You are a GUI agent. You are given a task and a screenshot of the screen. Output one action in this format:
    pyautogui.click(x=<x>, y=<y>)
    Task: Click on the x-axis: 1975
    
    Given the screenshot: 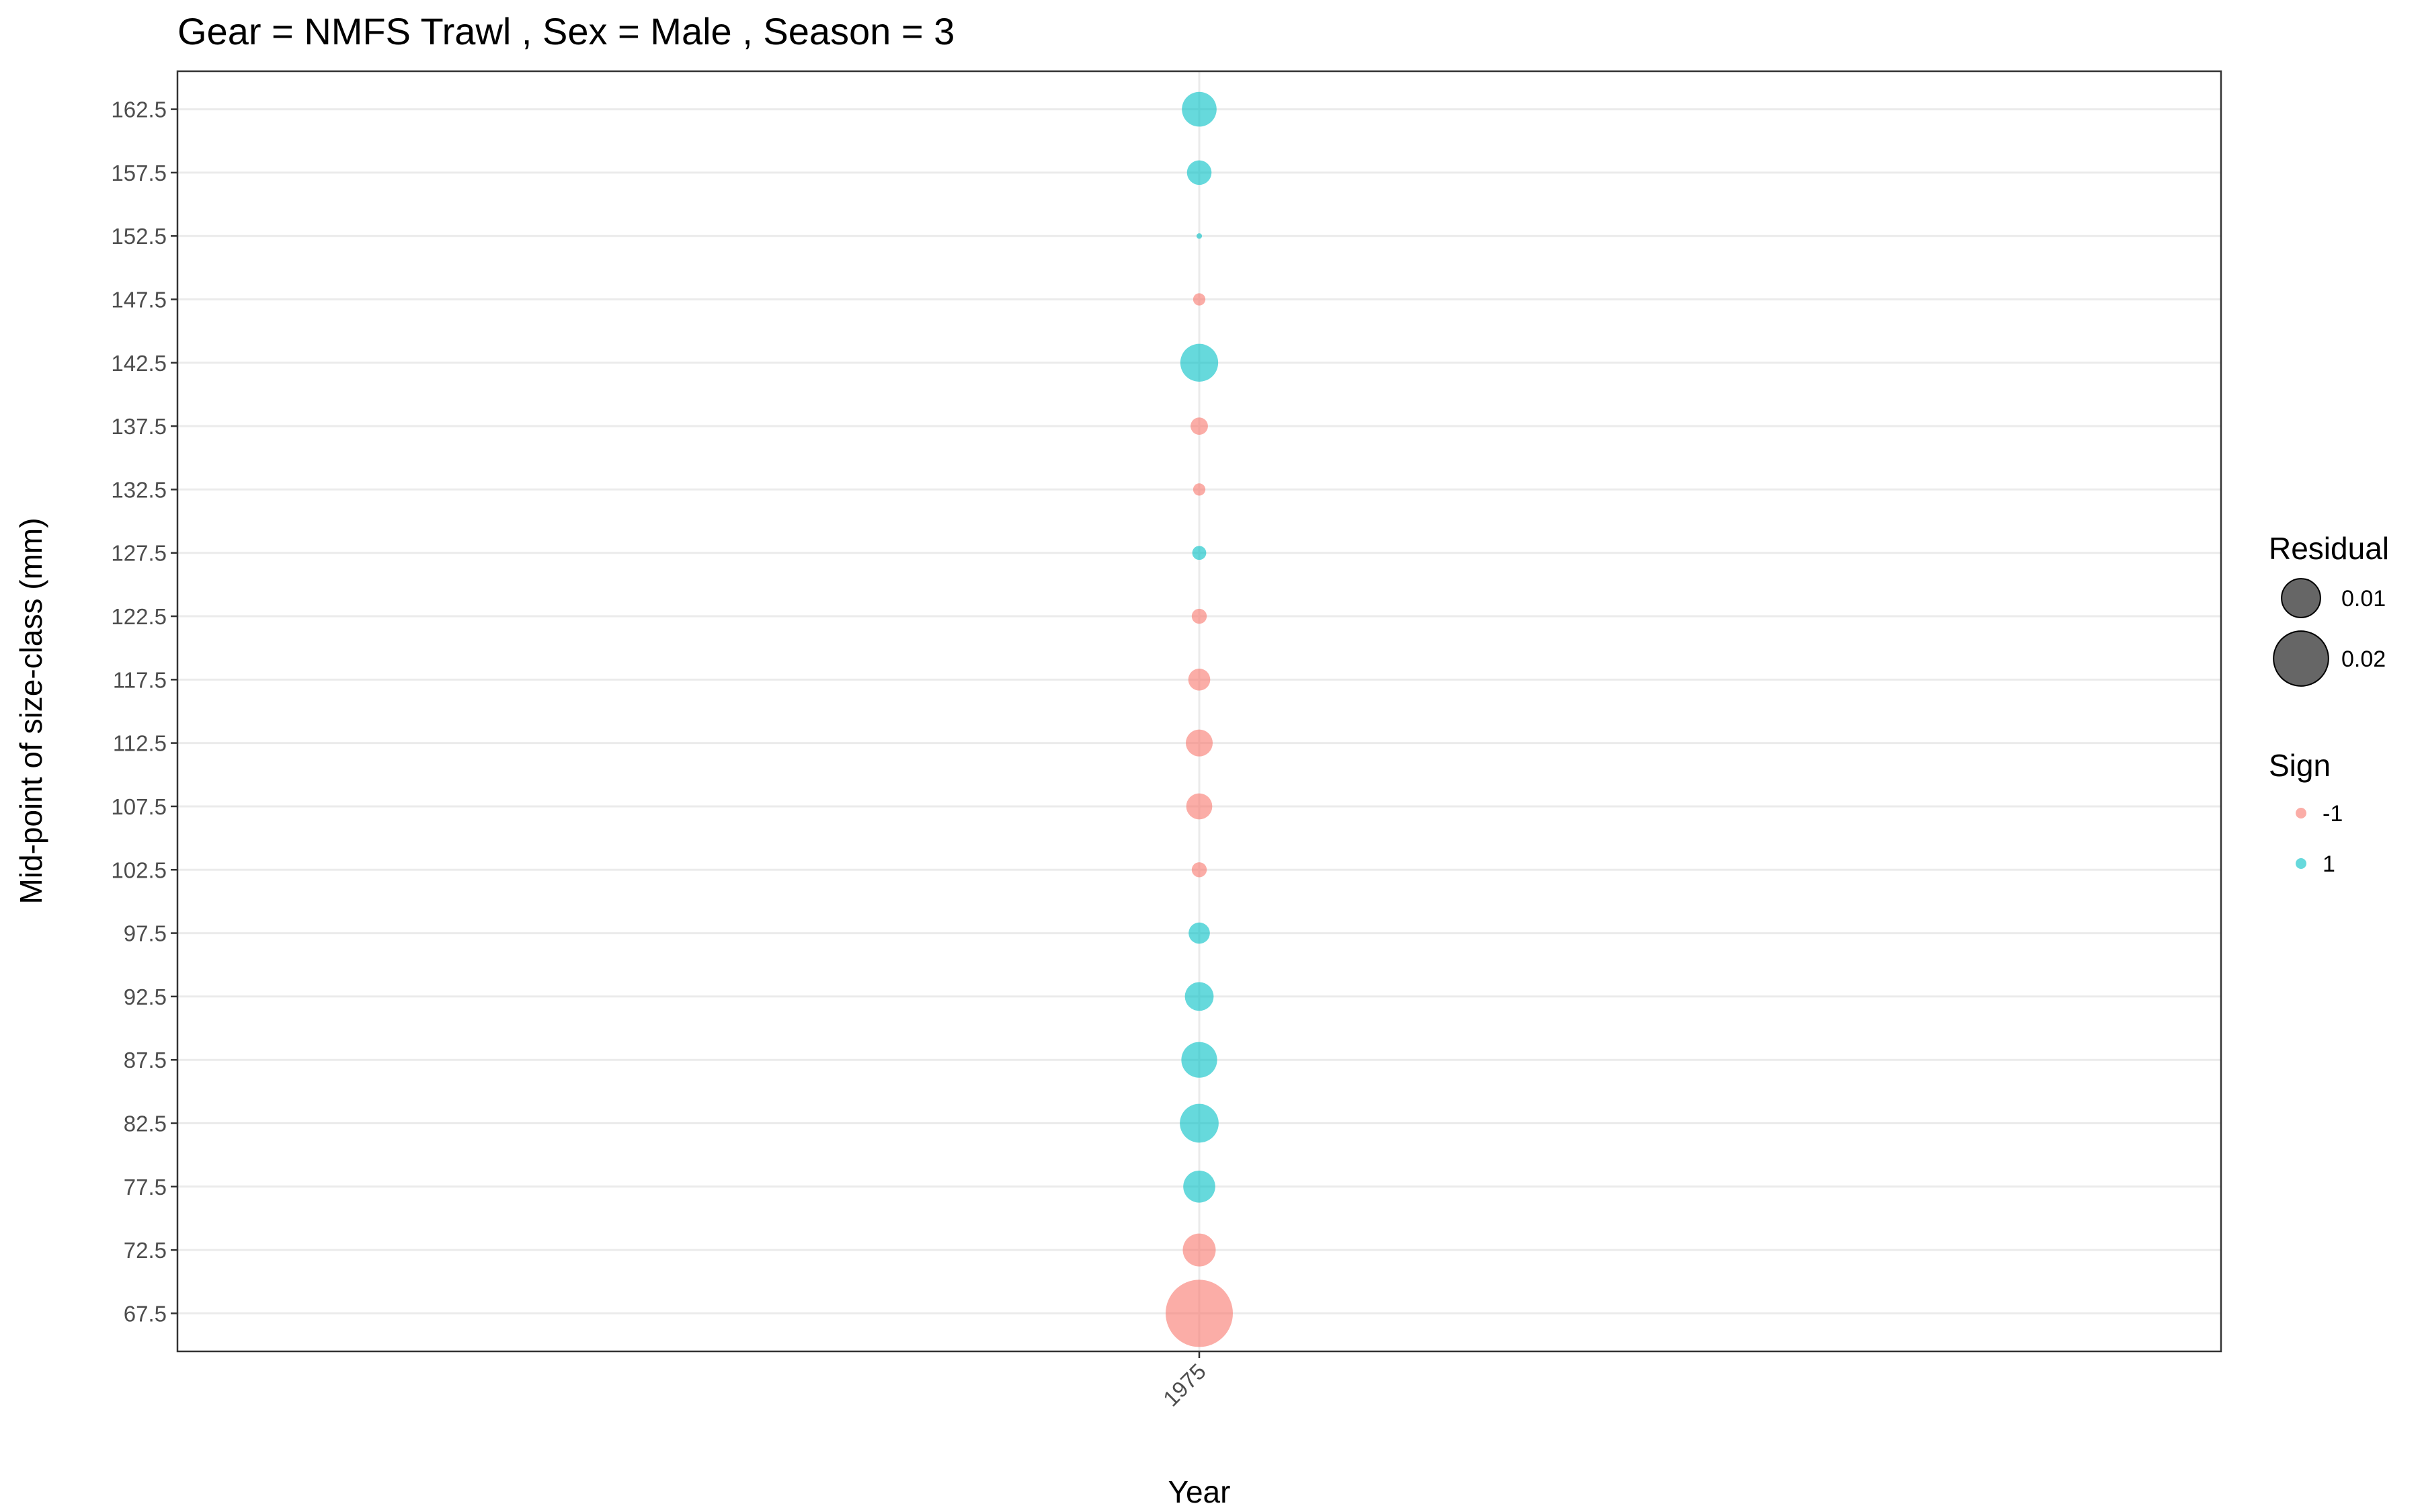 What is the action you would take?
    pyautogui.click(x=1184, y=1381)
    